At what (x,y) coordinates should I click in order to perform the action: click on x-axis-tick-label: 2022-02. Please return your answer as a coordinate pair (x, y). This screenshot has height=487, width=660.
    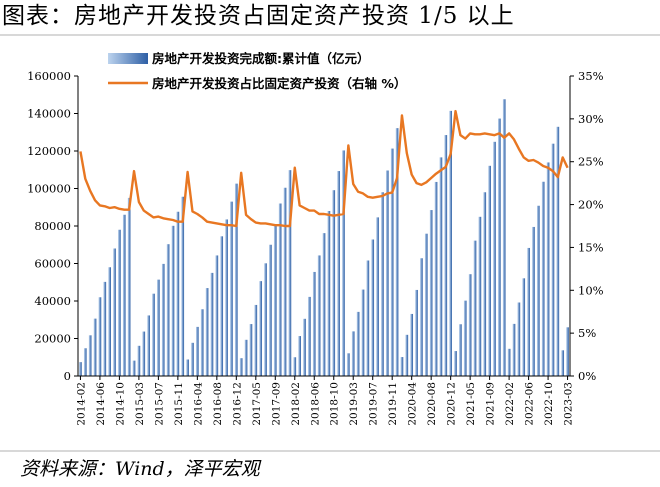
    Looking at the image, I should click on (510, 404).